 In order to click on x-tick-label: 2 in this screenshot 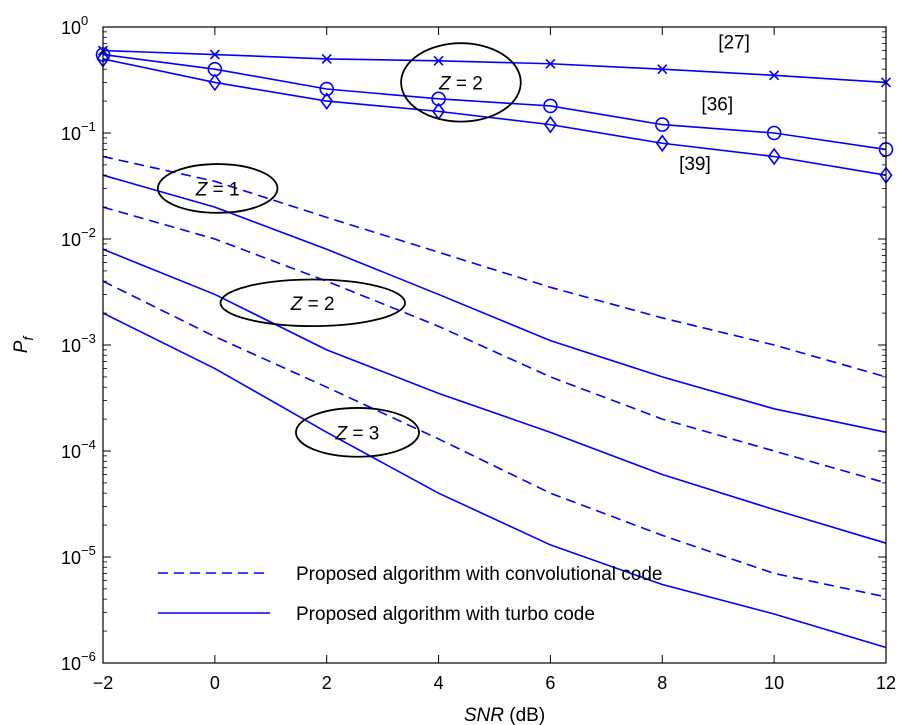, I will do `click(327, 683)`.